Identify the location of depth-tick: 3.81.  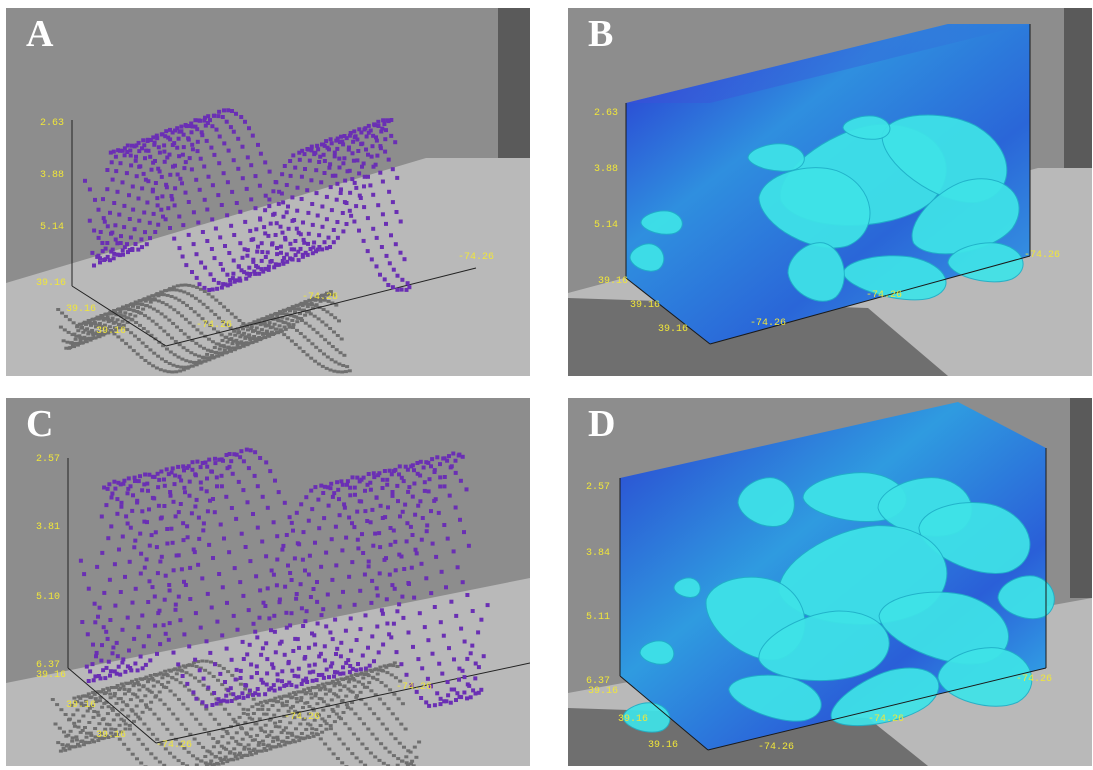
(48, 527).